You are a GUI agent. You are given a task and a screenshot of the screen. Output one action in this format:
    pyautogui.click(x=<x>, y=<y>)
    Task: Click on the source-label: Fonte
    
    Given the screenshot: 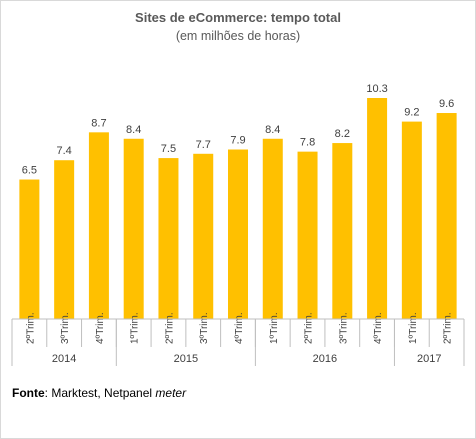 What is the action you would take?
    pyautogui.click(x=28, y=393)
    